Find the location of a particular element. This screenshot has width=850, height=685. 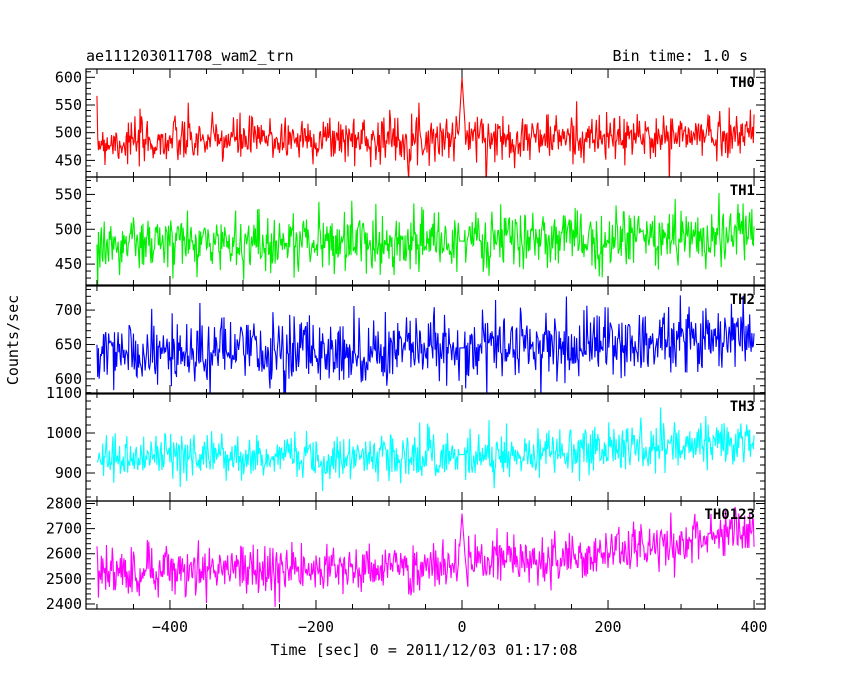

panel-th2: 600 650 700 TH2 is located at coordinates (410, 340).